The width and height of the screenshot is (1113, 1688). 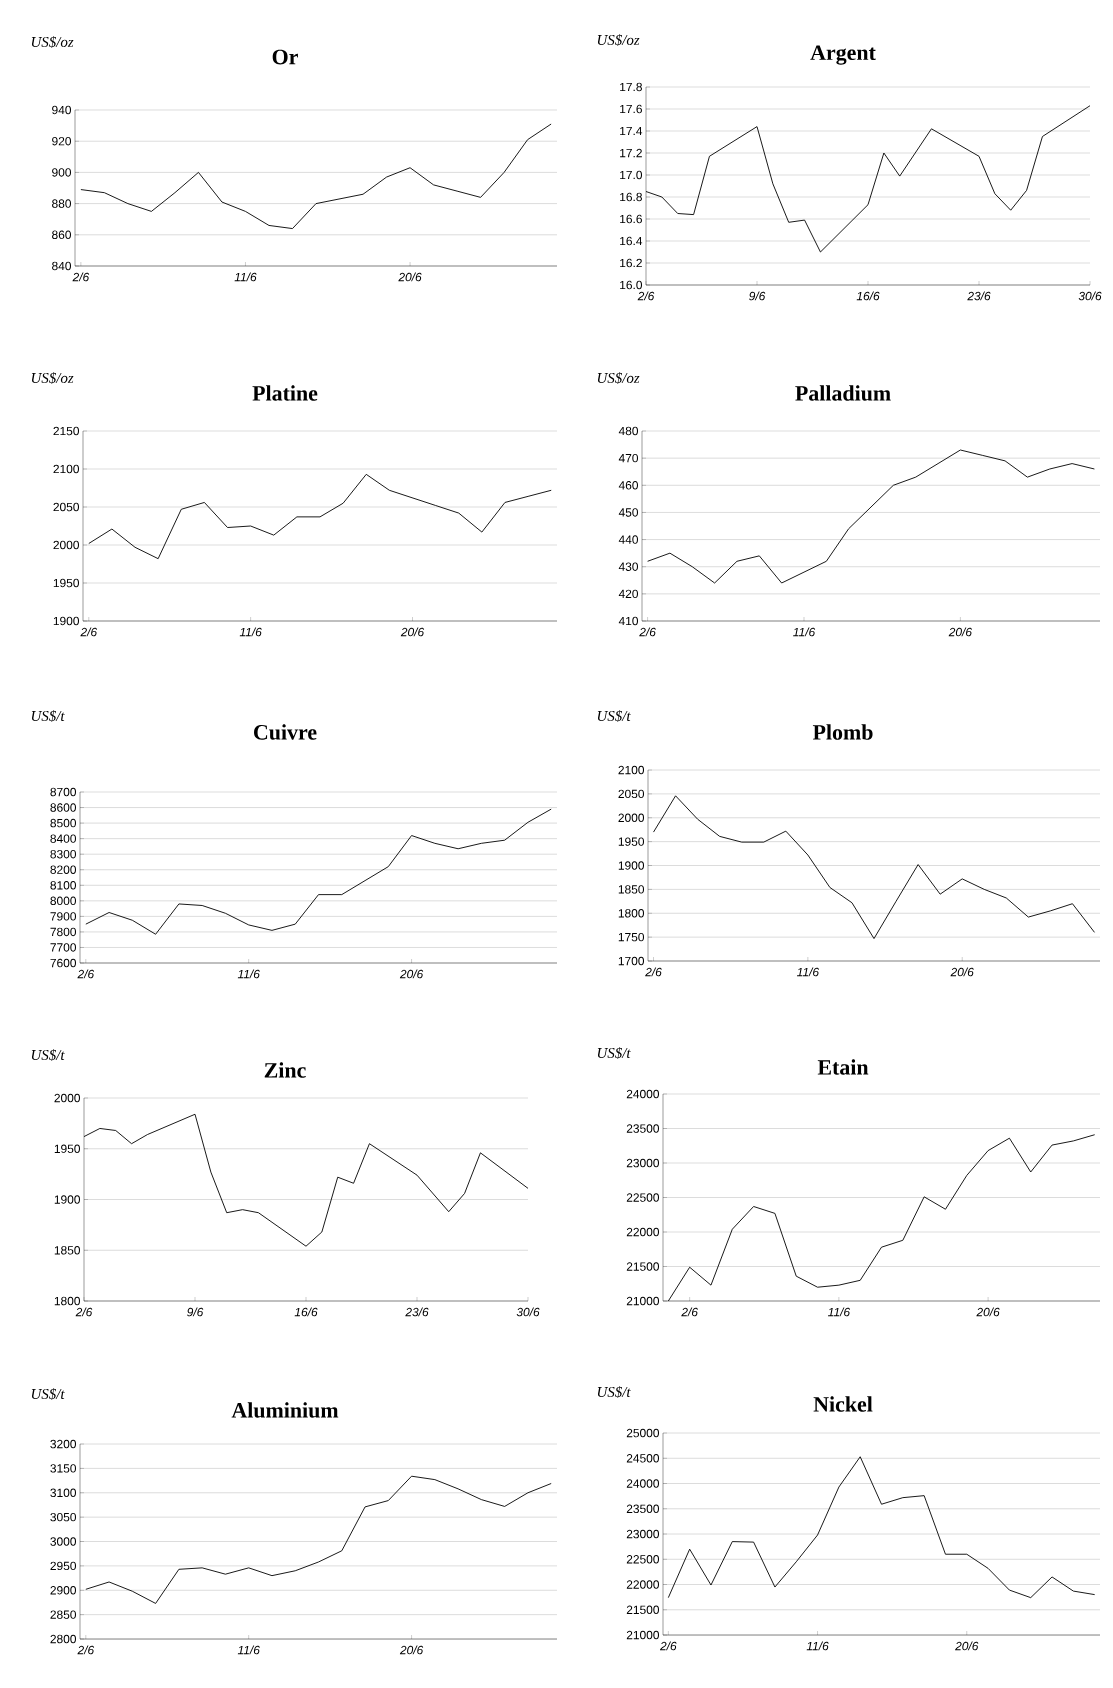 What do you see at coordinates (66, 431) in the screenshot?
I see `y-tick-label: 2150` at bounding box center [66, 431].